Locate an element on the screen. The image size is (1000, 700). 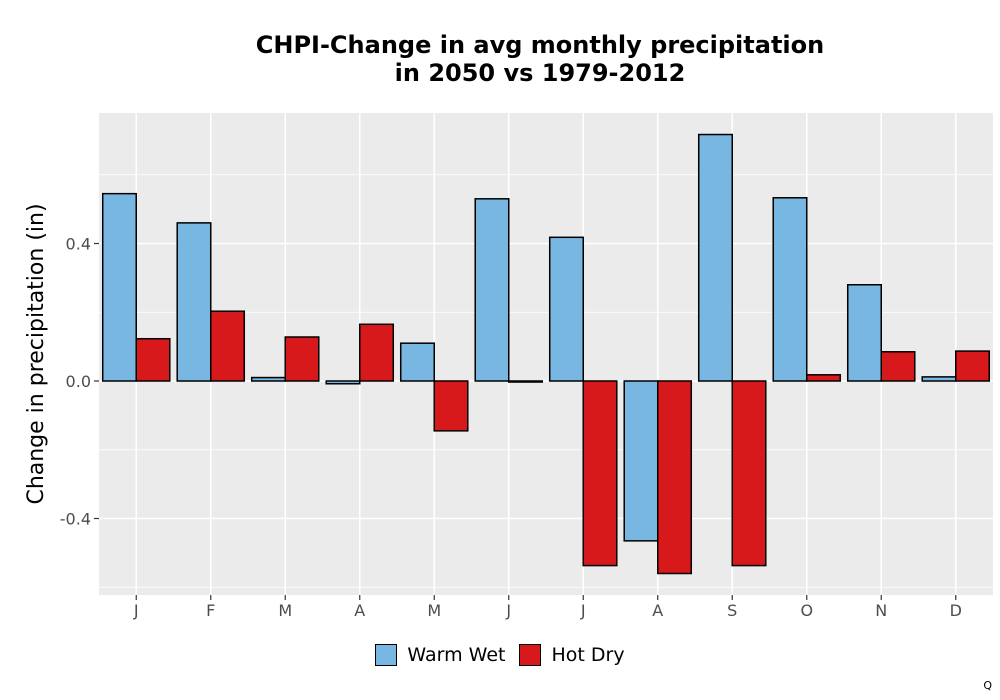
legend-swatch-warm-wet is located at coordinates (386, 655).